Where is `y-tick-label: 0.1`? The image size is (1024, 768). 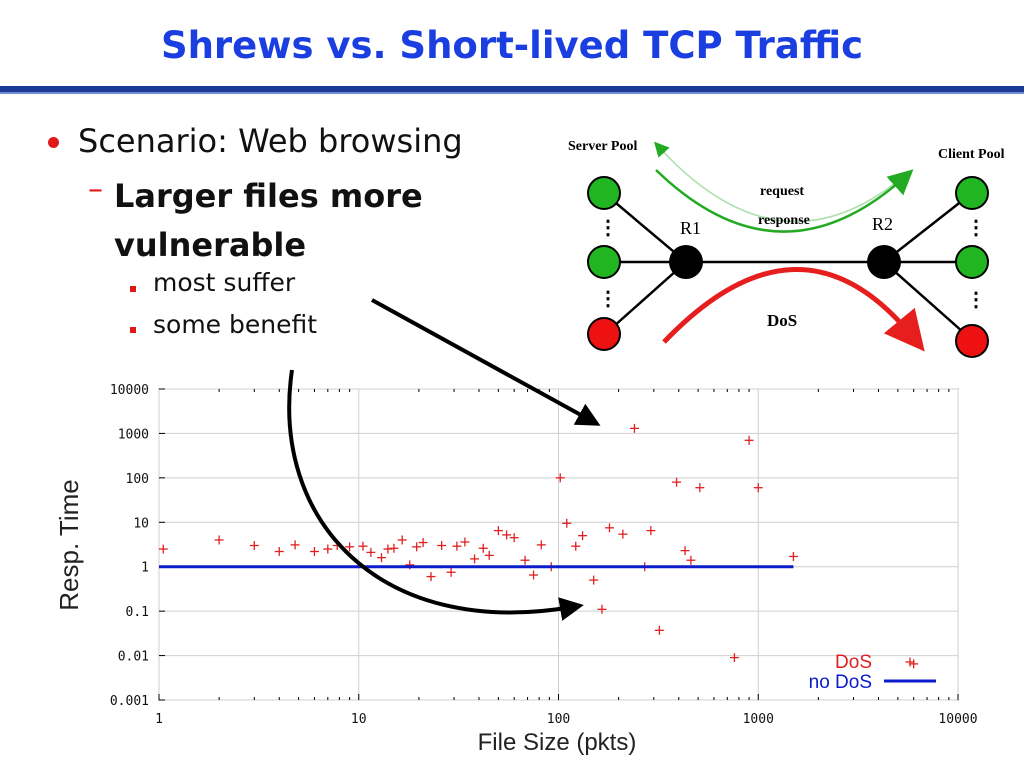 y-tick-label: 0.1 is located at coordinates (137, 612).